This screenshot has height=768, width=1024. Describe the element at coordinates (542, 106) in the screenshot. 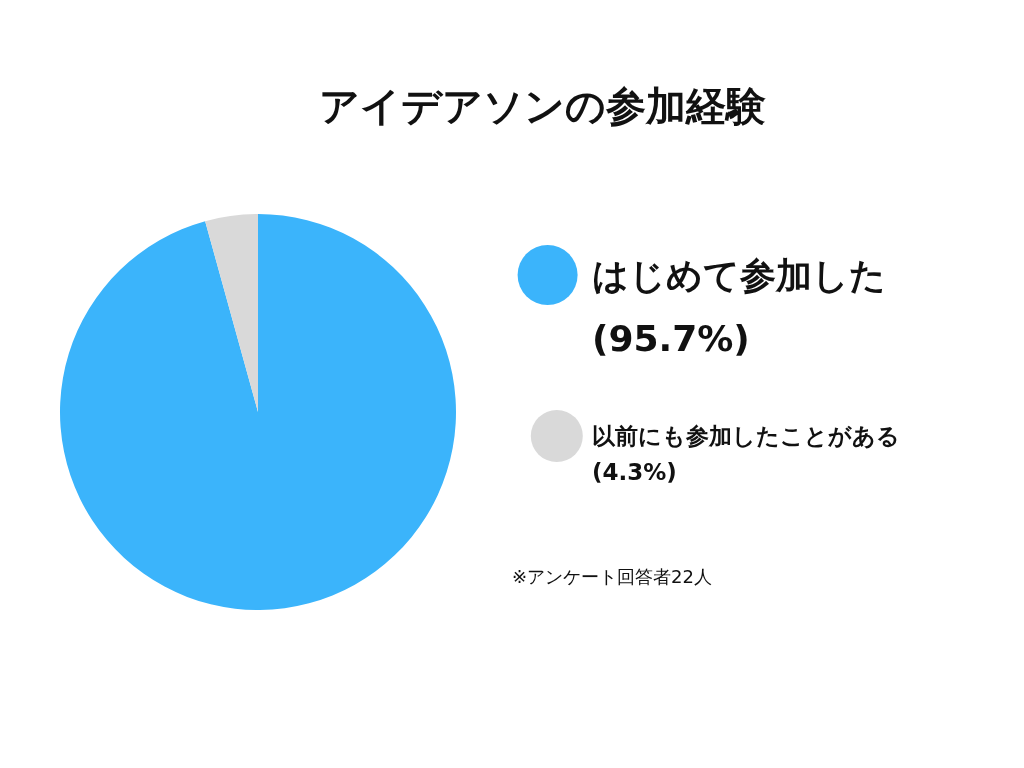

I see `chart-title: アイデアソンの参加経験` at that location.